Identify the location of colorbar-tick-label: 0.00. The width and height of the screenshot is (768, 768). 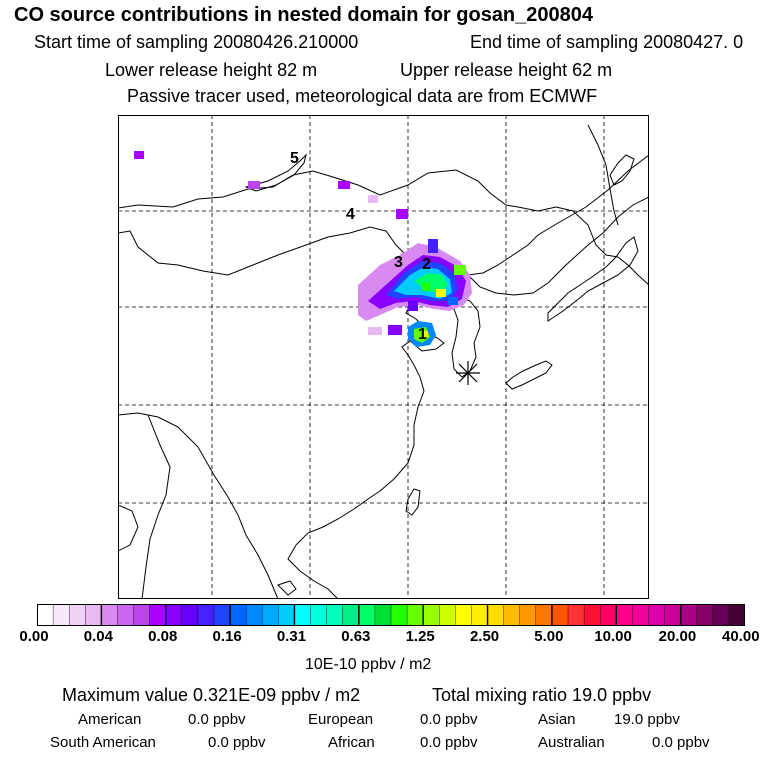
(34, 636).